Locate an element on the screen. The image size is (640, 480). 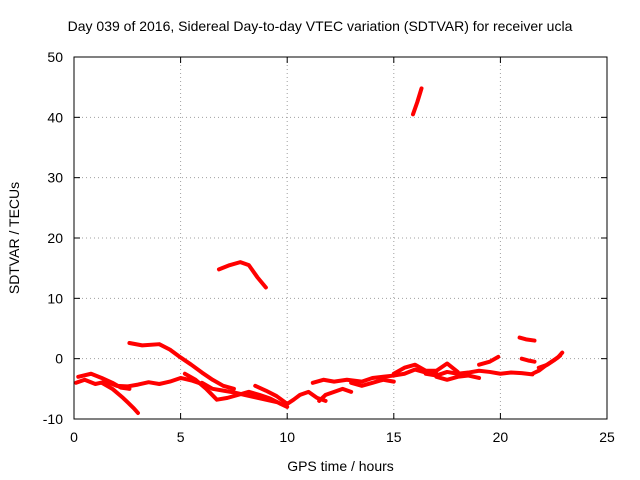
y-tick-label: 10 is located at coordinates (55, 298).